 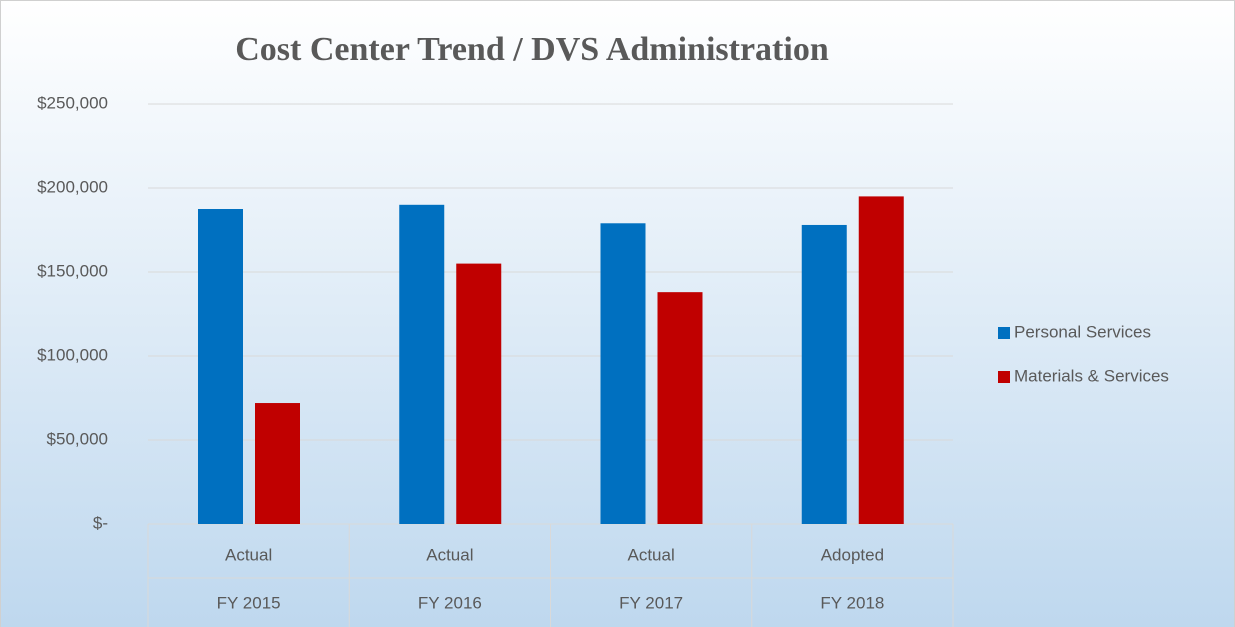 What do you see at coordinates (100, 522) in the screenshot?
I see `y-tick-label: $-` at bounding box center [100, 522].